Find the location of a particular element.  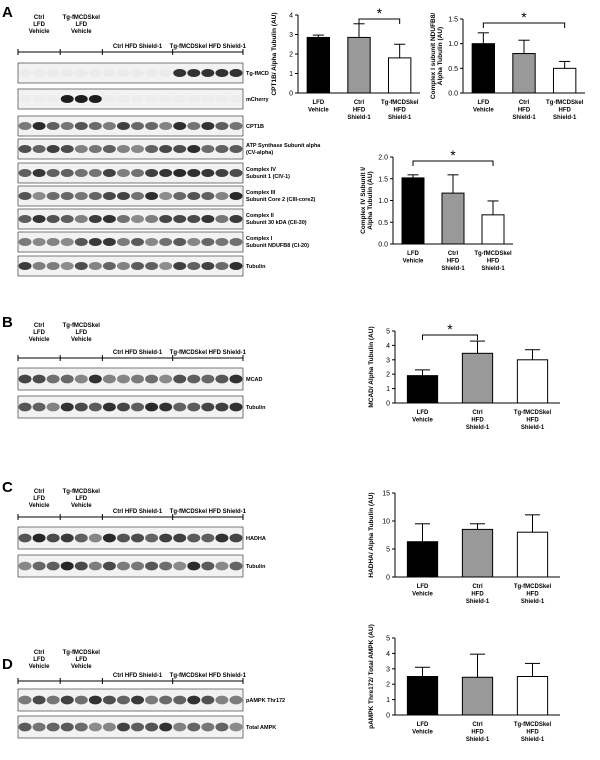

band-label: Complex II Subunit 30 kDA (CII-30) is located at coordinates (276, 219).